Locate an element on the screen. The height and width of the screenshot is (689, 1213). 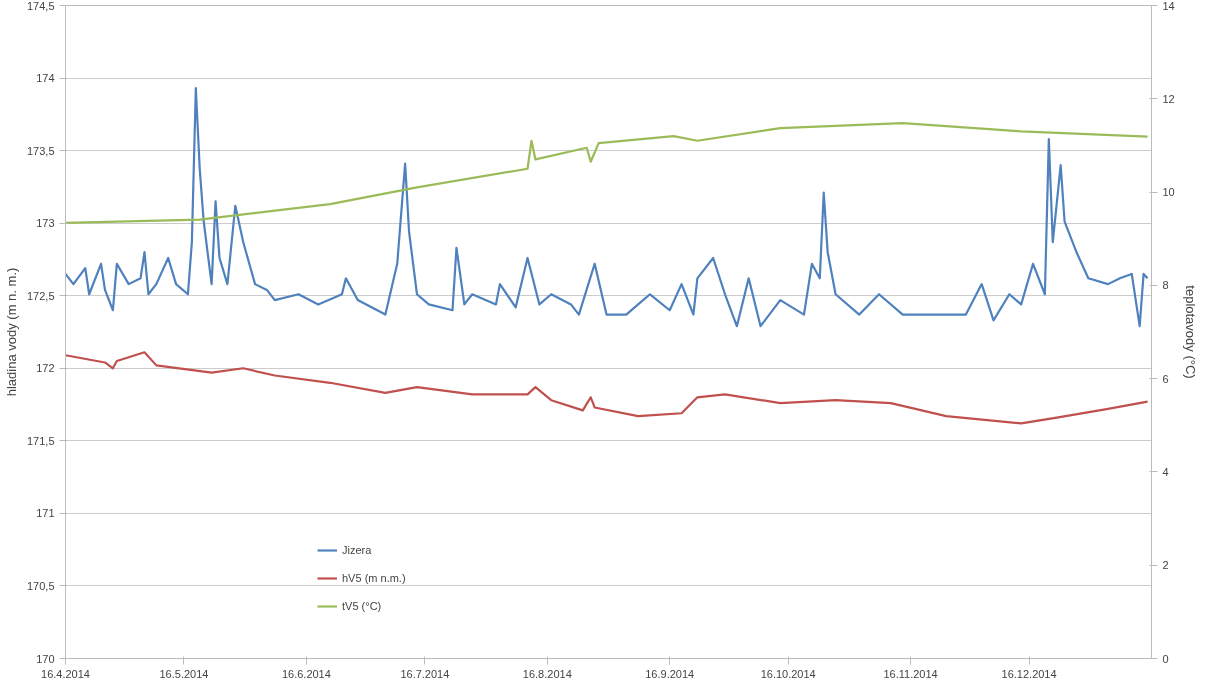
y-tick-label: 174 is located at coordinates (45, 78).